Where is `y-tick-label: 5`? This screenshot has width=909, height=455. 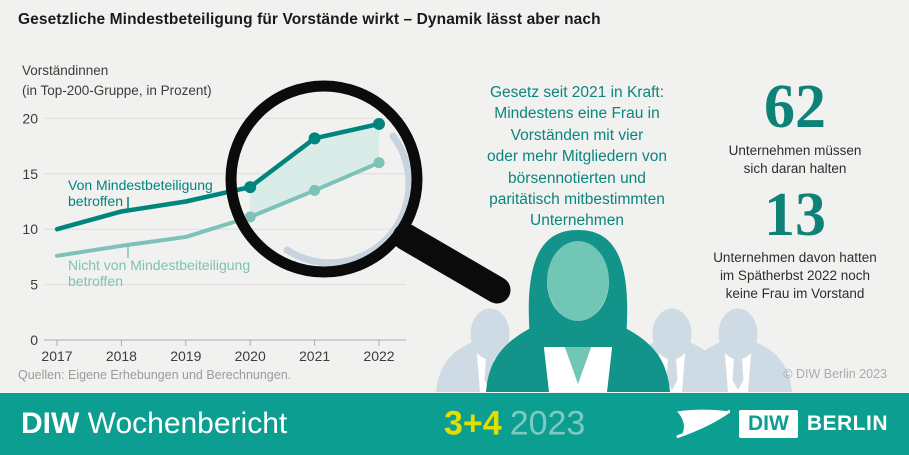 y-tick-label: 5 is located at coordinates (34, 285).